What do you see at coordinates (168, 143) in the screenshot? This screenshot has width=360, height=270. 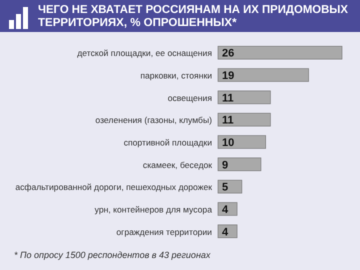 I see `y-tick-label: спортивной площадки` at bounding box center [168, 143].